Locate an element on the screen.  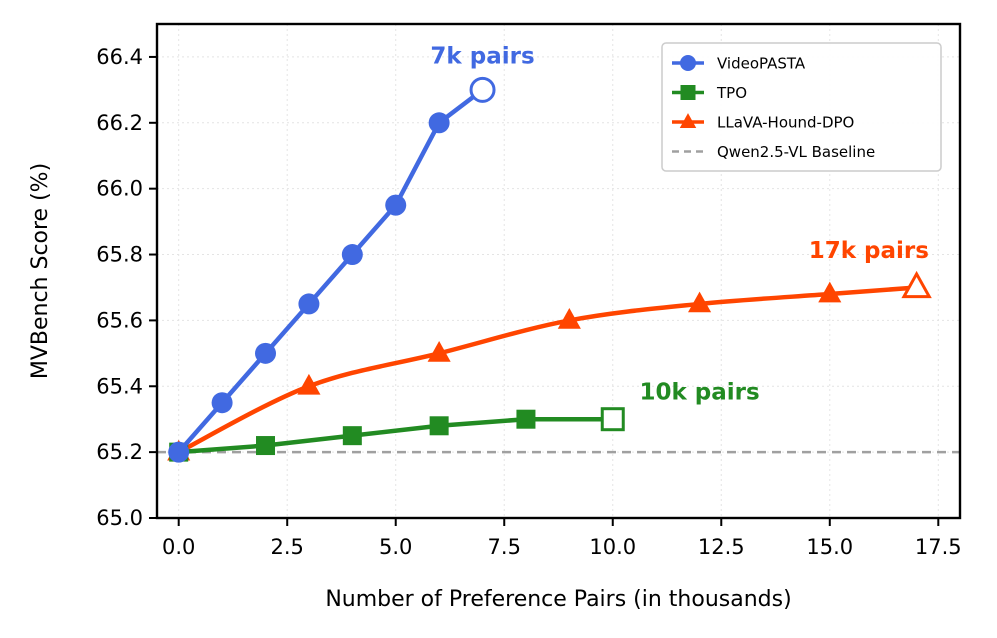
x-tick-label: 17.5 is located at coordinates (938, 547).